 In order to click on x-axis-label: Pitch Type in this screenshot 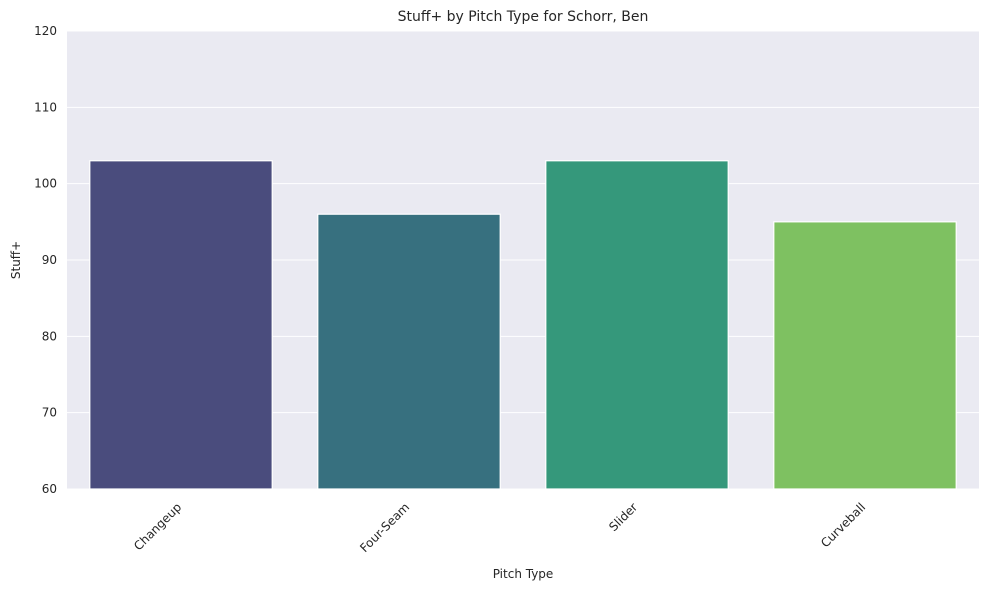, I will do `click(523, 574)`.